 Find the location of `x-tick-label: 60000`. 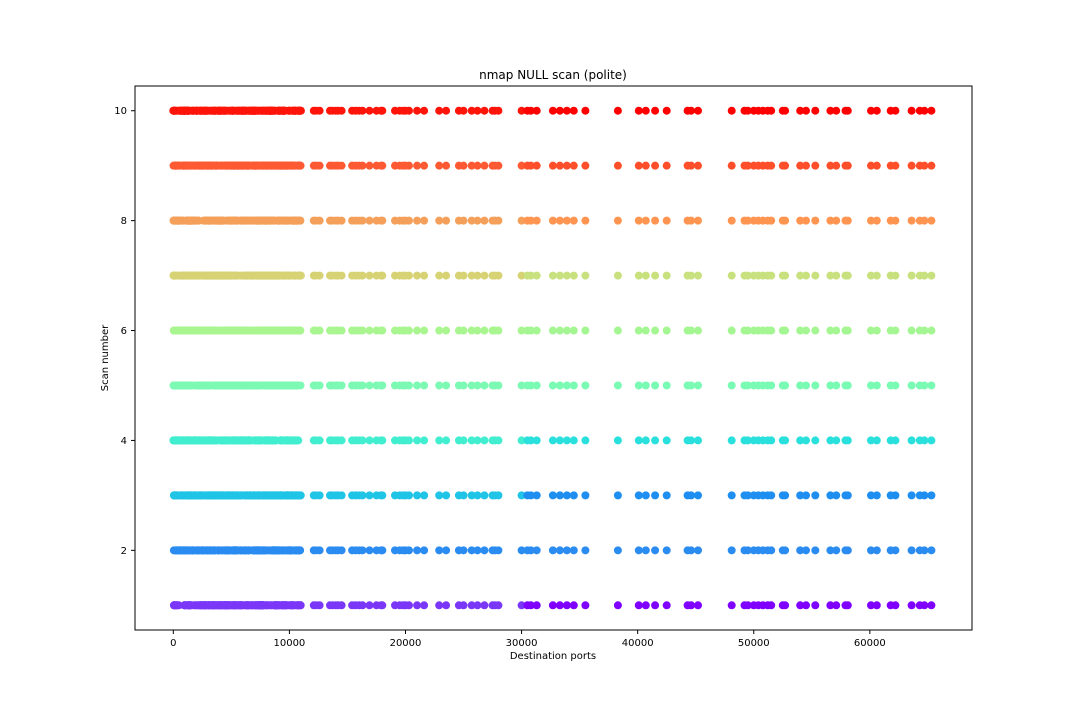

x-tick-label: 60000 is located at coordinates (870, 643).